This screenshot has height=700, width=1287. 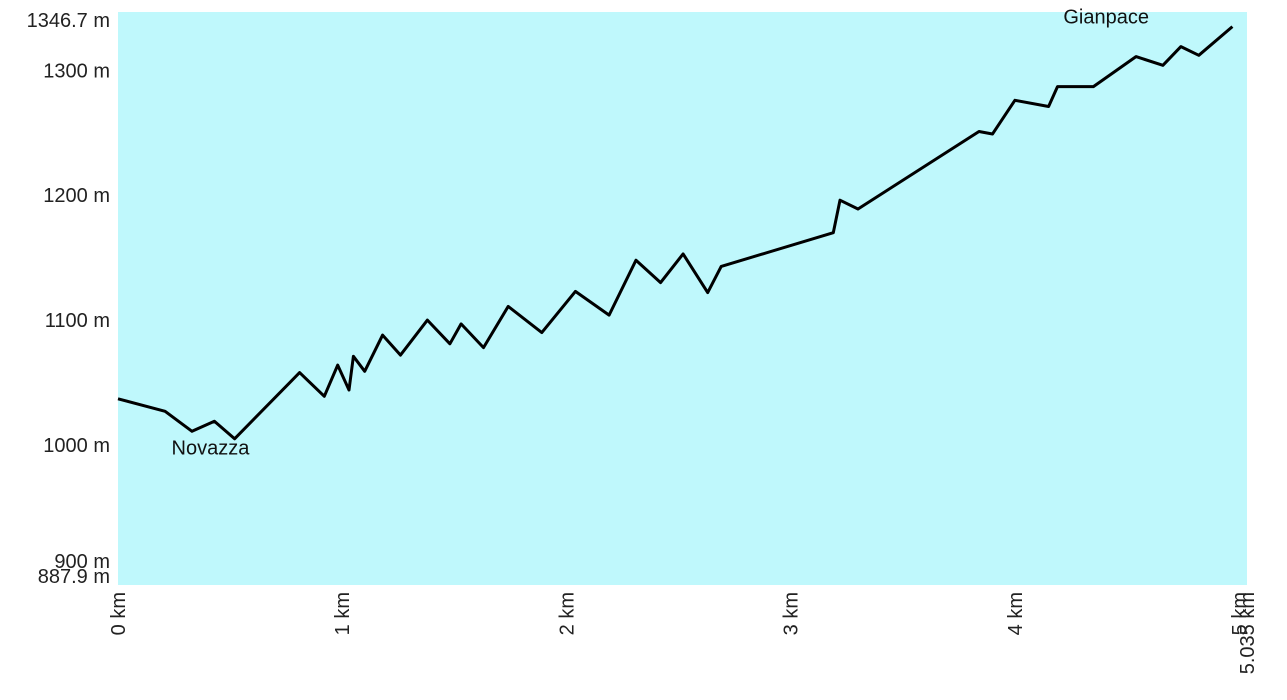 What do you see at coordinates (74, 577) in the screenshot?
I see `y-tick-label: 887.9 m` at bounding box center [74, 577].